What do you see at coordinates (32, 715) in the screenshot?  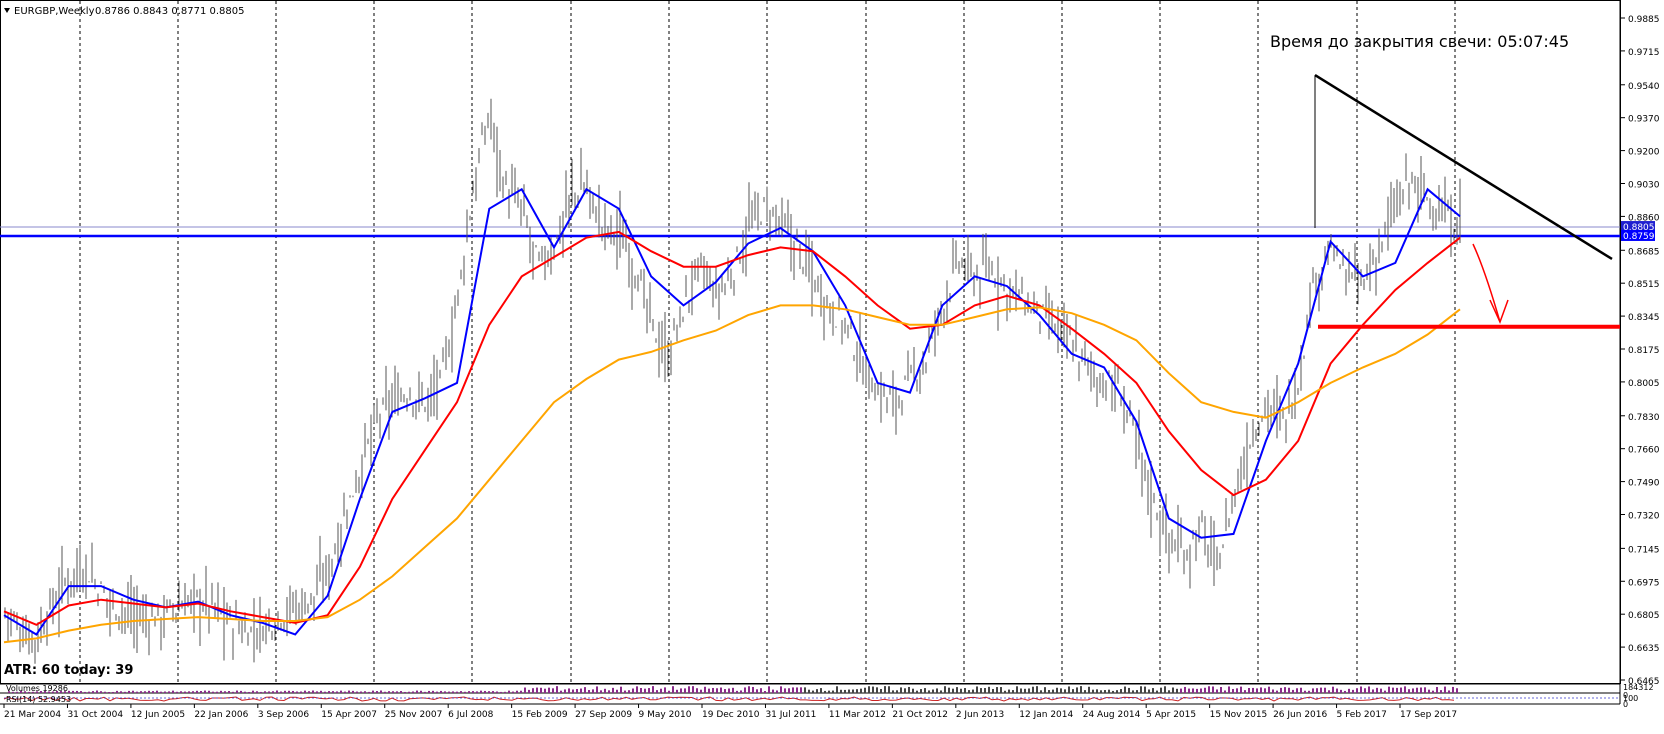 I see `time-tick-label: 21 Mar 2004` at bounding box center [32, 715].